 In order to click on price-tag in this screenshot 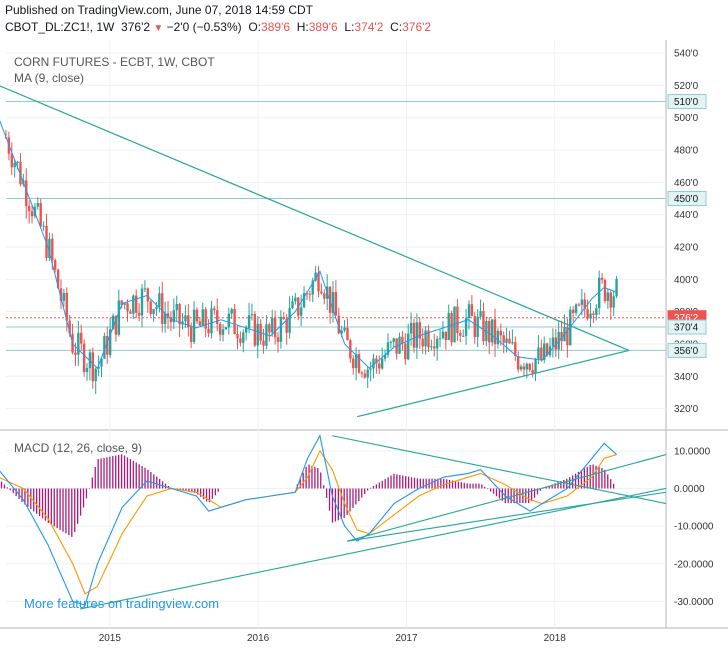, I will do `click(687, 327)`.